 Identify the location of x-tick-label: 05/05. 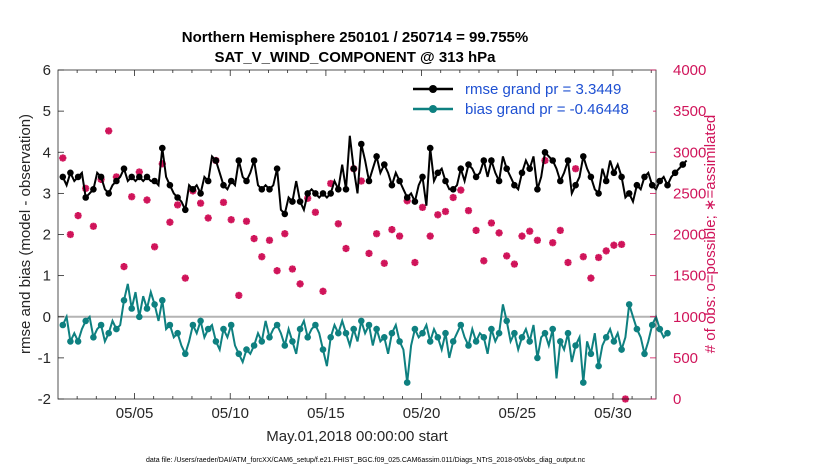
(135, 413).